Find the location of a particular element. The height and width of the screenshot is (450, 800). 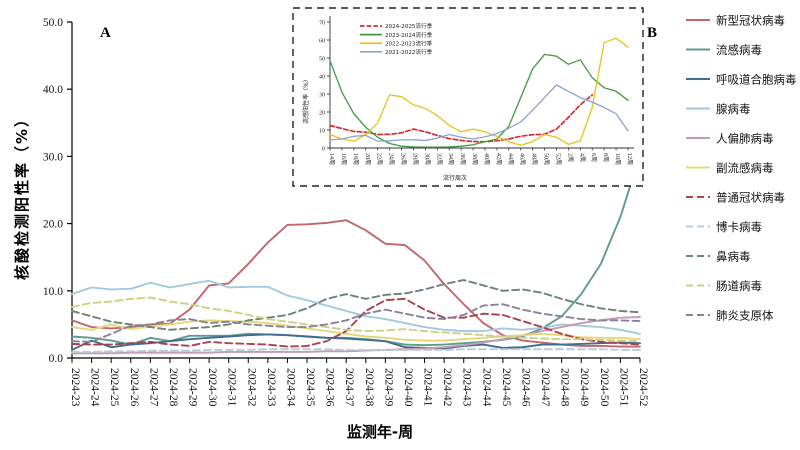

x-tick-label: 2024-30 is located at coordinates (212, 387).